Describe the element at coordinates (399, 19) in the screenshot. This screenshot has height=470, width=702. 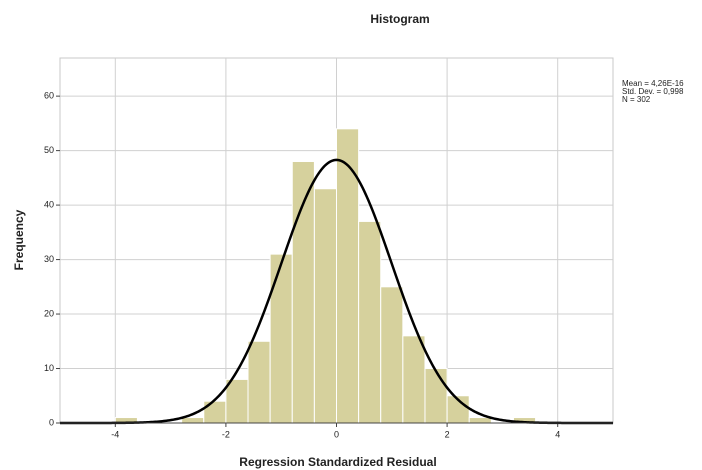
I see `chart-title: Histogram` at that location.